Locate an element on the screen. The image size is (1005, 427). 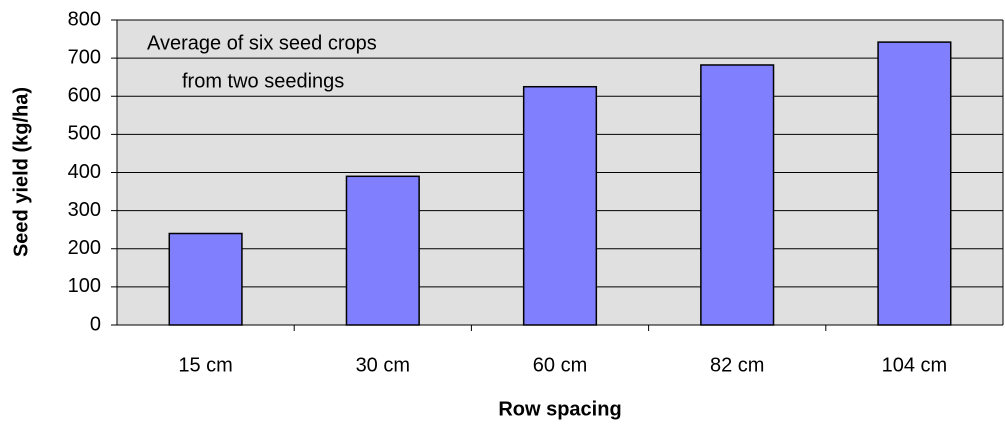
x-tick-label: 15 cm is located at coordinates (205, 365).